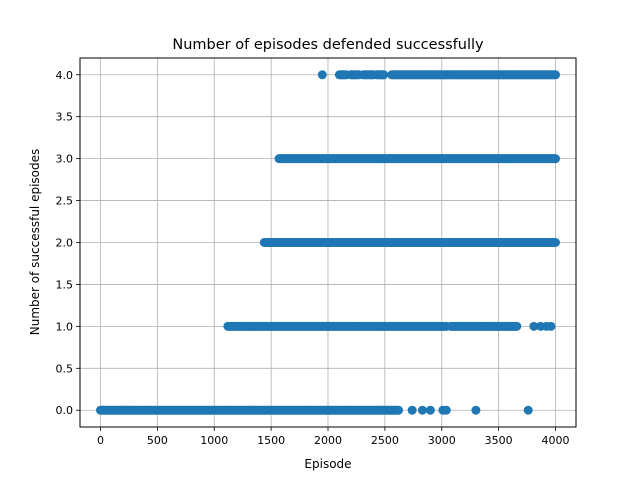  I want to click on y-tick-label: 0.5, so click(65, 368).